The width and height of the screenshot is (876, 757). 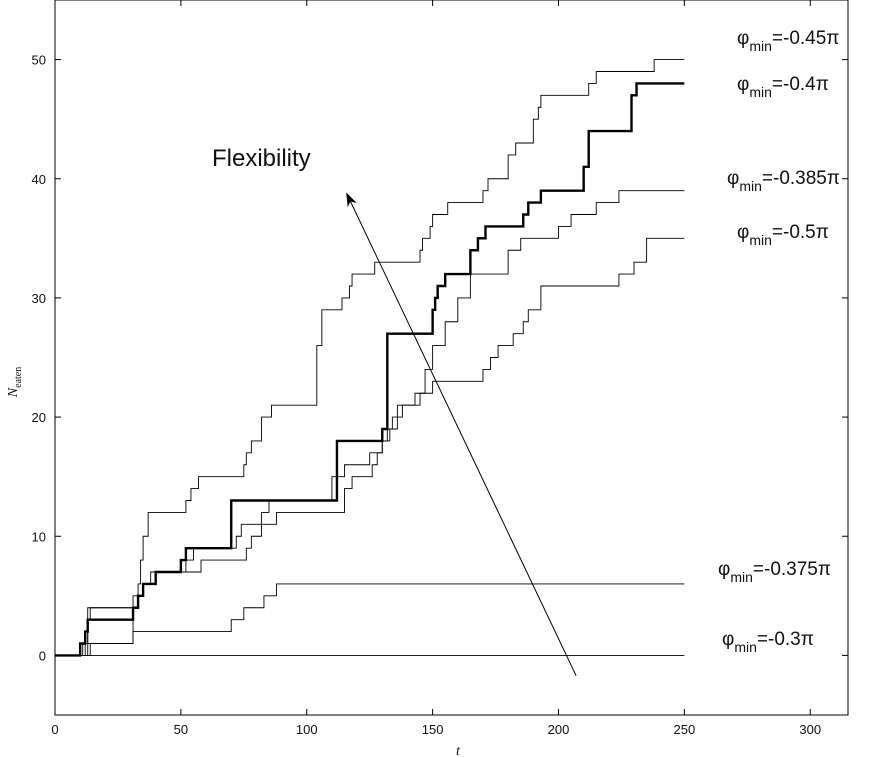 I want to click on series-label: φmin=-0.5π, so click(x=783, y=235).